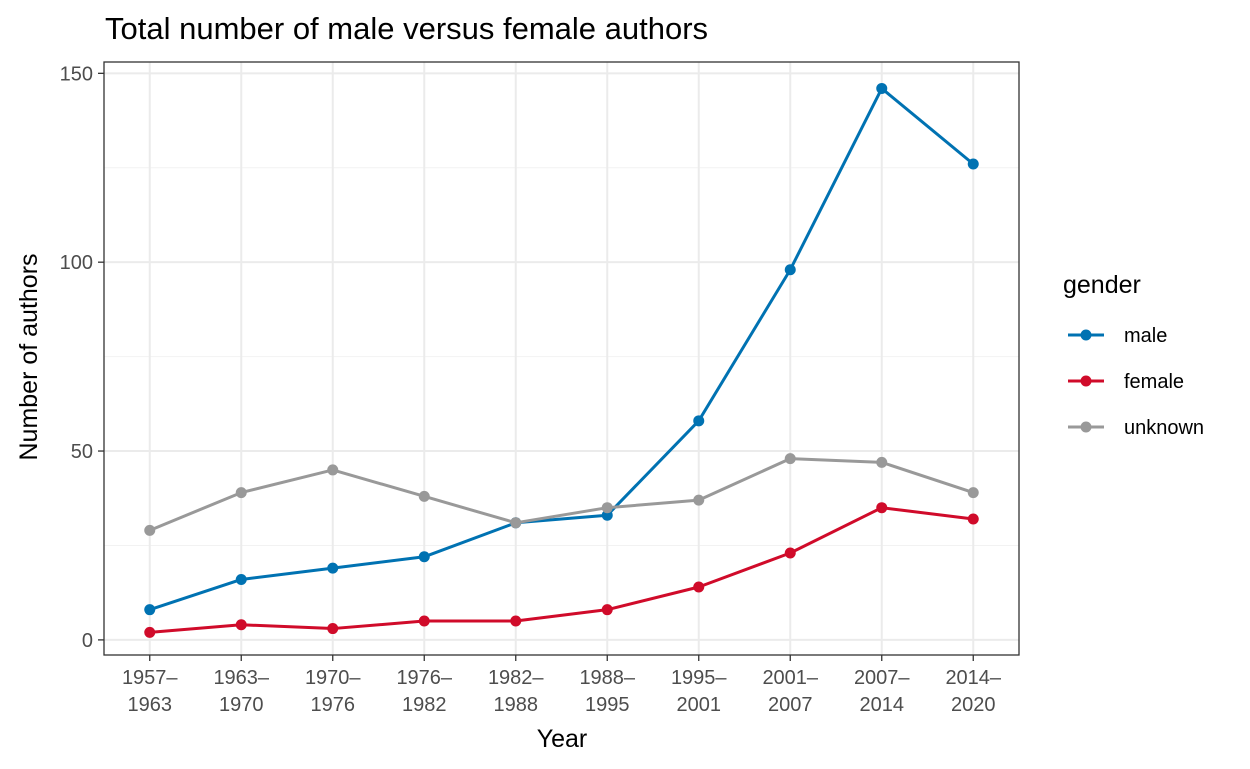 Image resolution: width=1250 pixels, height=769 pixels. I want to click on legend-item-female: female, so click(1126, 382).